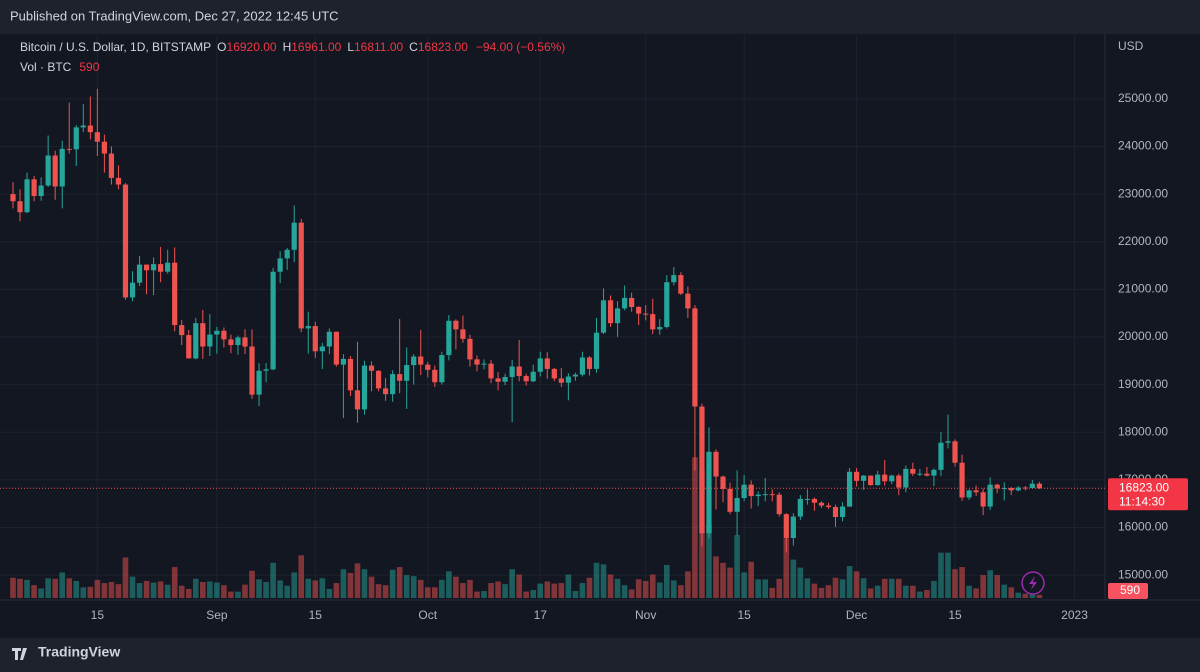  I want to click on lightning-button, so click(1033, 583).